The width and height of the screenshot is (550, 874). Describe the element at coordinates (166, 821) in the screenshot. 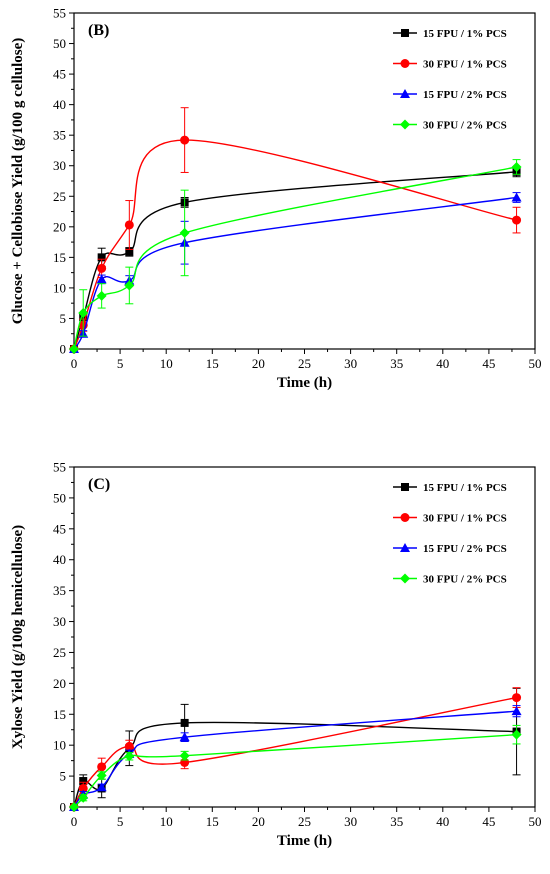

I see `x-tick-label: 10` at that location.